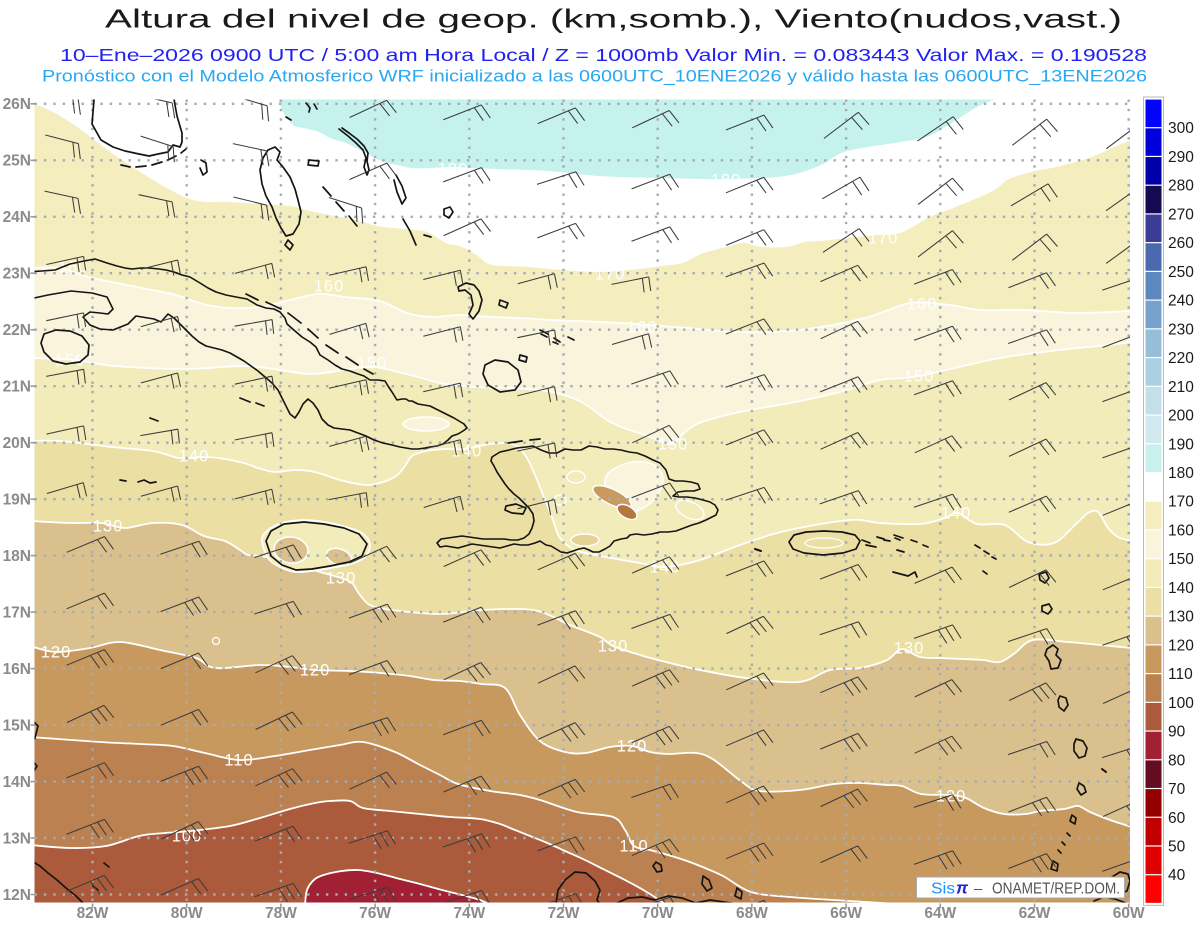 Image resolution: width=1200 pixels, height=927 pixels. What do you see at coordinates (1129, 913) in the screenshot?
I see `svg-text: 60W` at bounding box center [1129, 913].